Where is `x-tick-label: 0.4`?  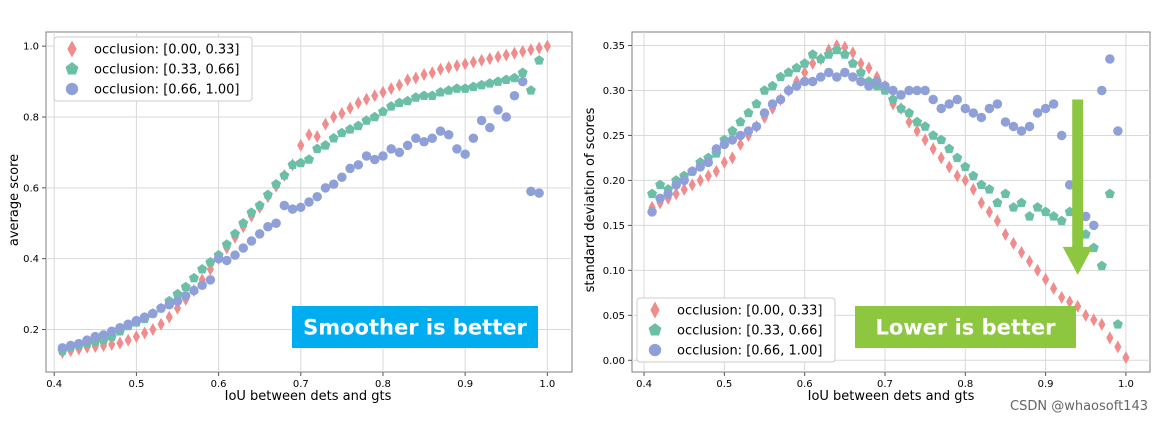 x-tick-label: 0.4 is located at coordinates (644, 384).